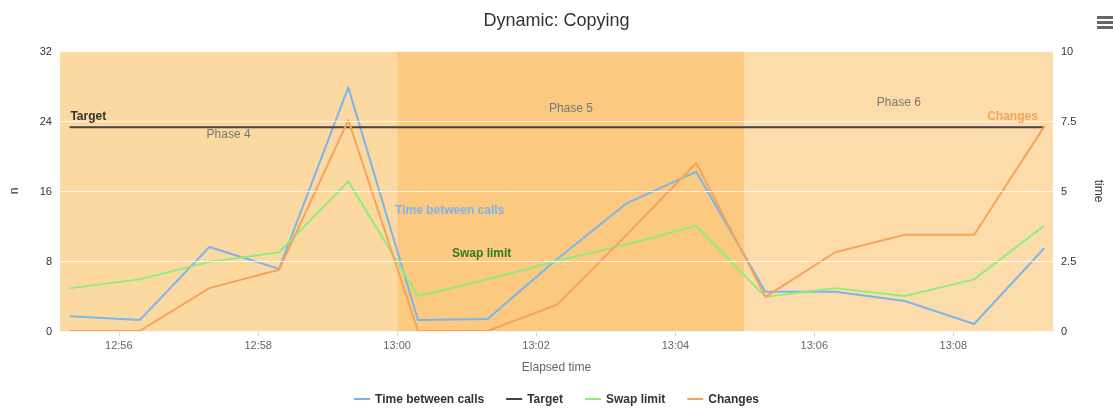  Describe the element at coordinates (1069, 261) in the screenshot. I see `y2-tick-label: 2.5` at that location.